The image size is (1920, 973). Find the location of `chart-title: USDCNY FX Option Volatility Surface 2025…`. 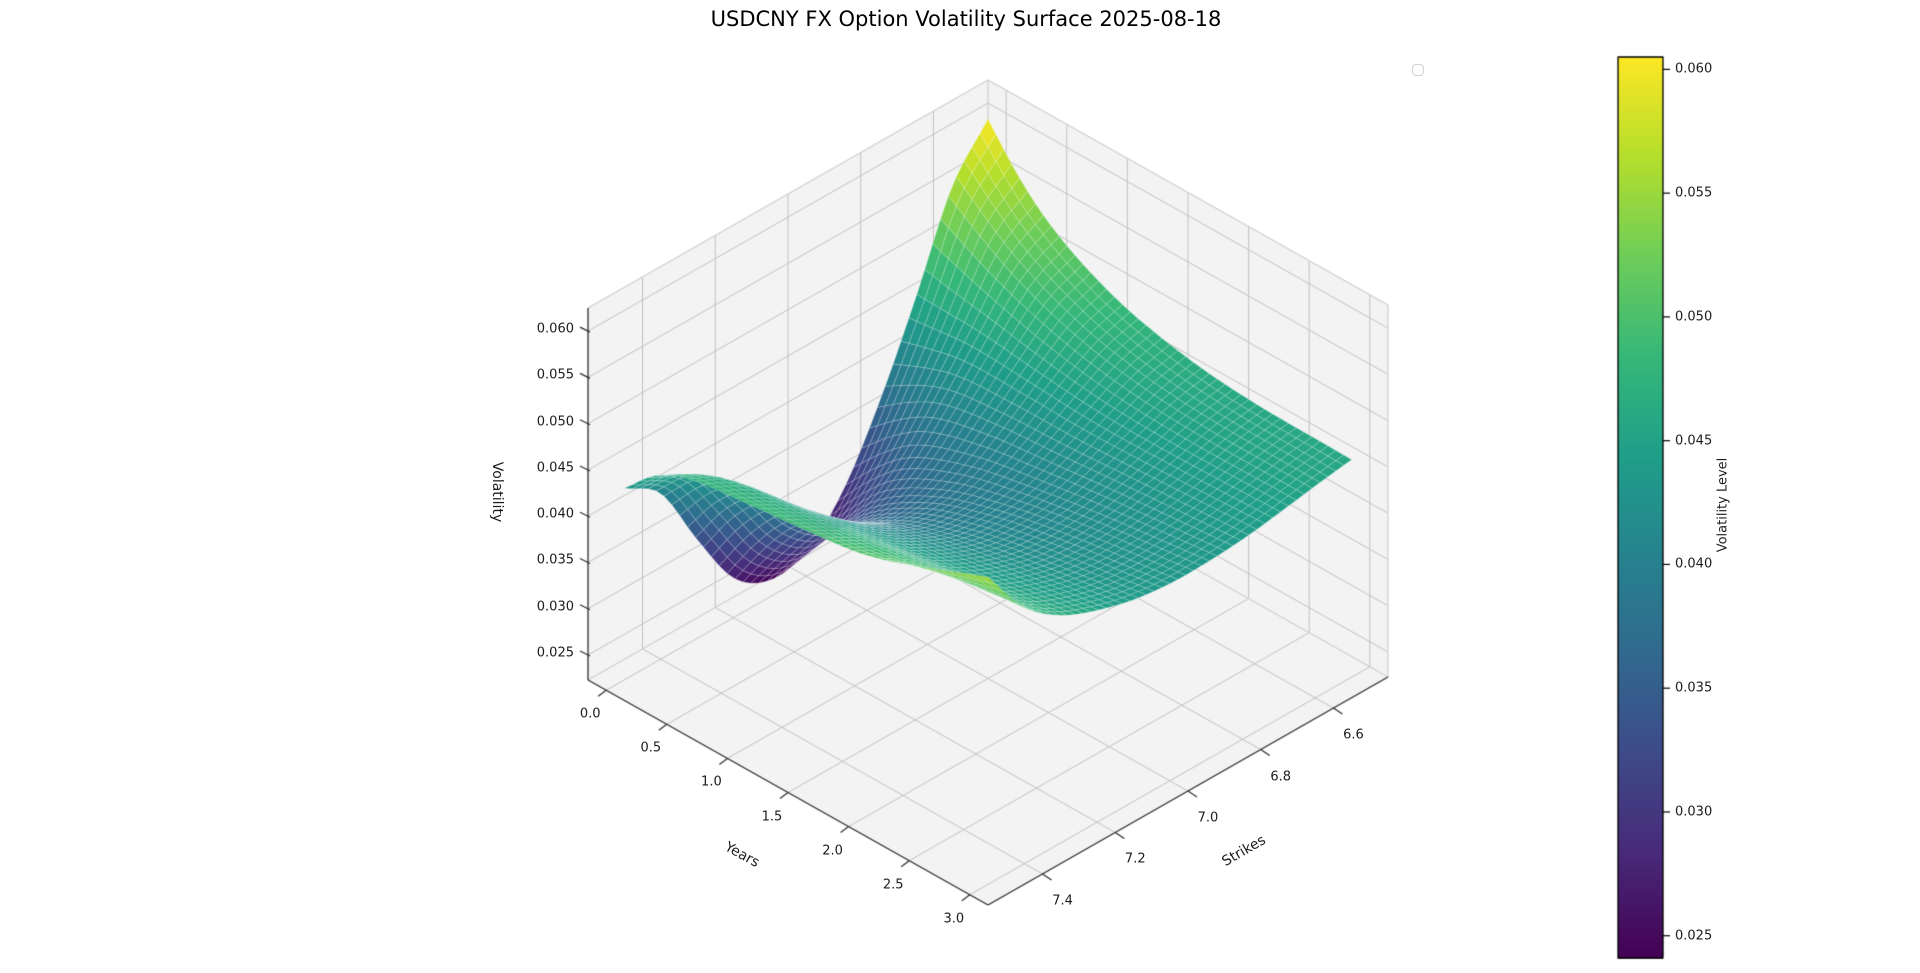

chart-title: USDCNY FX Option Volatility Surface 2025… is located at coordinates (966, 19).